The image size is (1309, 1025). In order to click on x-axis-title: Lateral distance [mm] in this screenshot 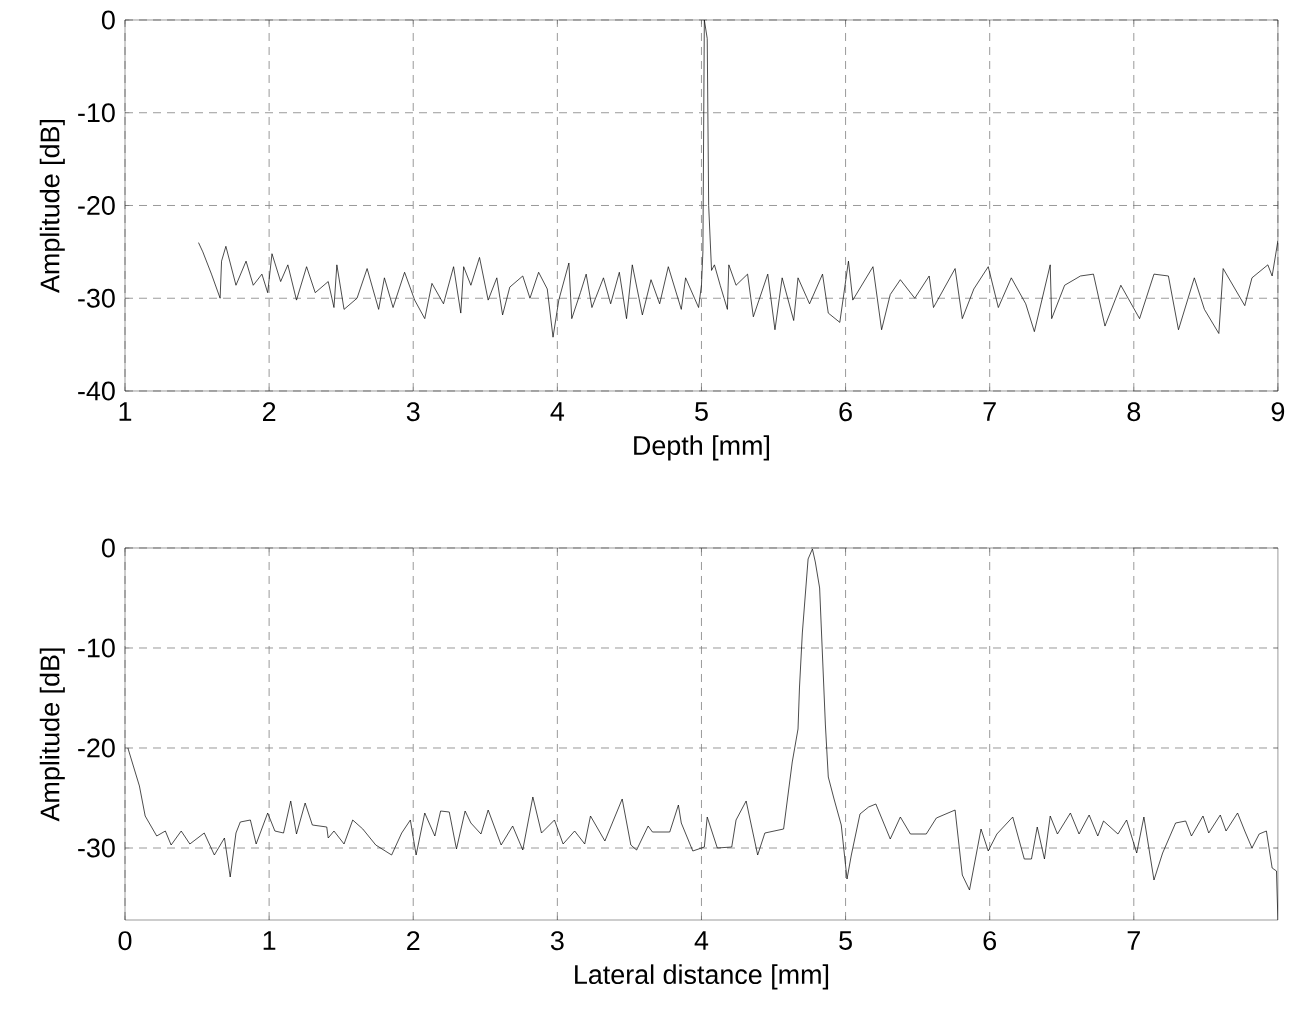, I will do `click(702, 977)`.